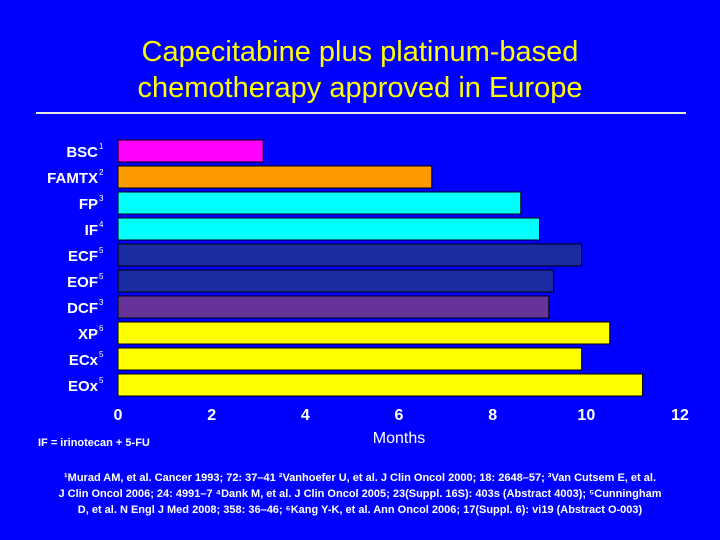 This screenshot has height=540, width=720. Describe the element at coordinates (83, 256) in the screenshot. I see `category-label: ECF` at that location.